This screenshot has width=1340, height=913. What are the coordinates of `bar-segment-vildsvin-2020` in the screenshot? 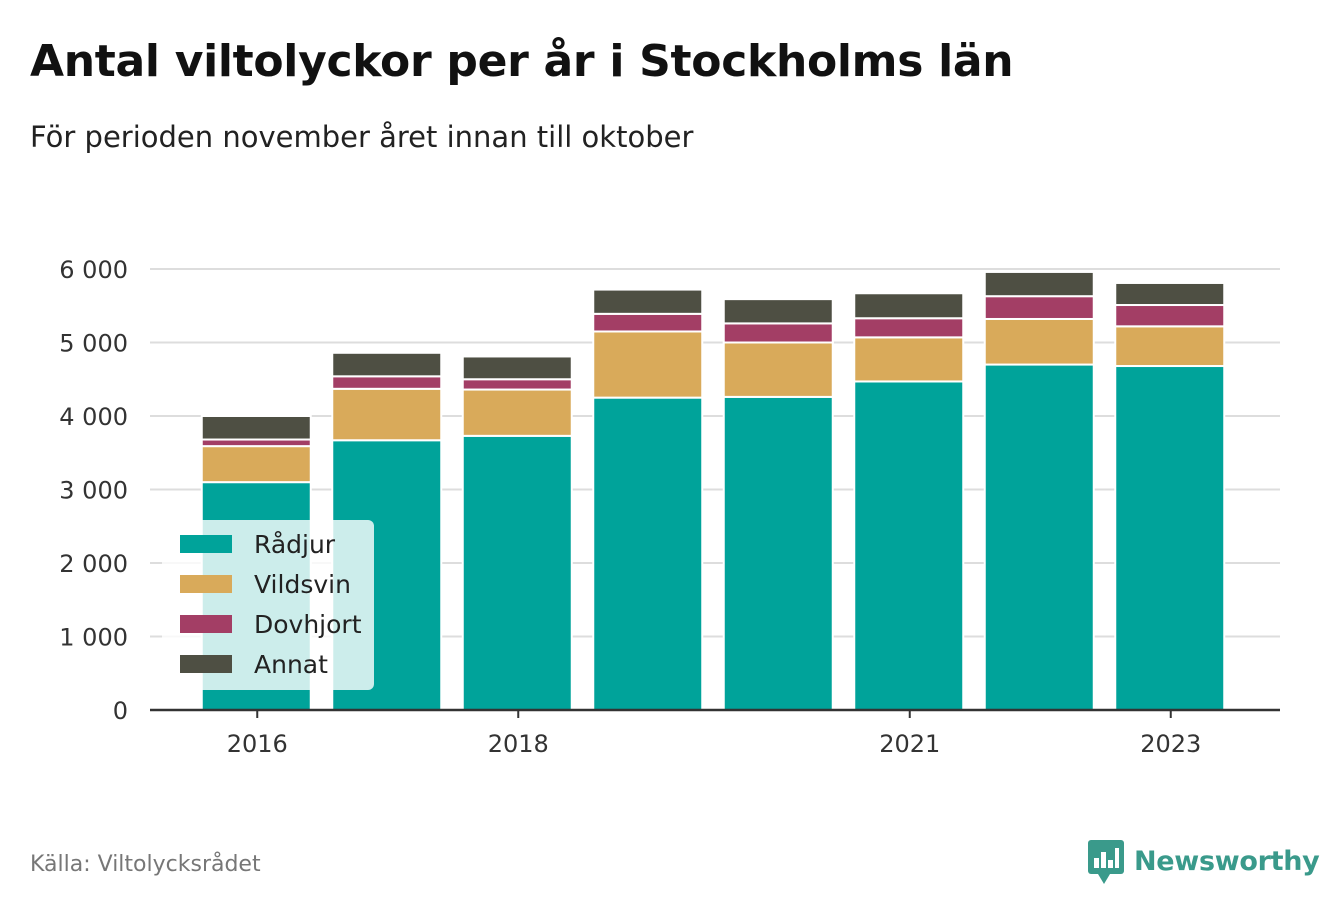 It's located at (778, 369).